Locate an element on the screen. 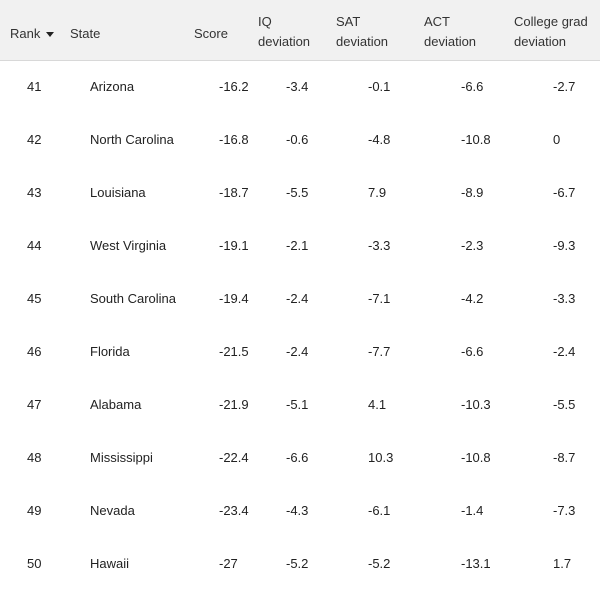  table-row: 50 Hawaii -27 -5.2 -5.2 -13.1 1.7 is located at coordinates (300, 563).